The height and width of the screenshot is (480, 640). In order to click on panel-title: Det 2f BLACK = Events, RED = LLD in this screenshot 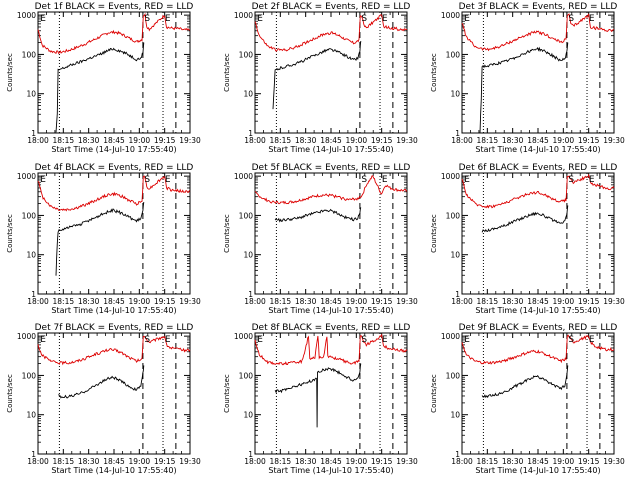, I will do `click(331, 7)`.